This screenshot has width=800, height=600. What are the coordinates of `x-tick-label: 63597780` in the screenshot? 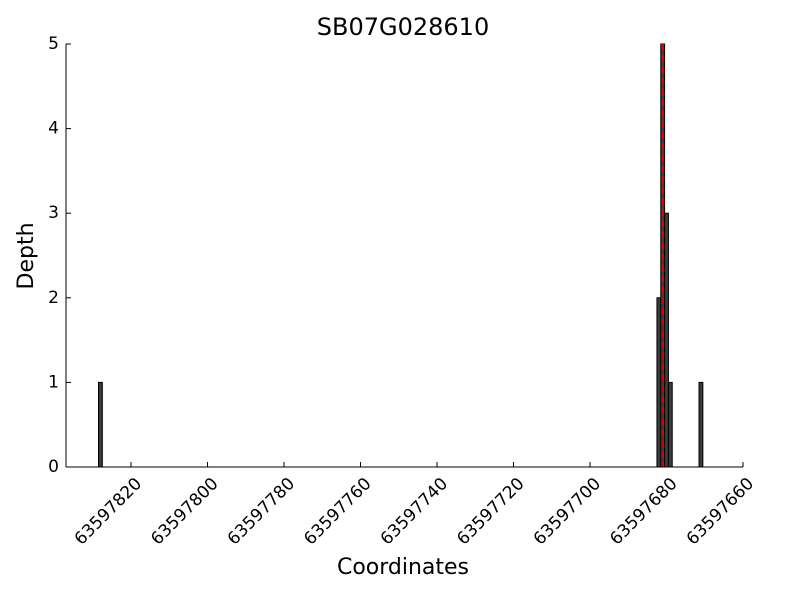 It's located at (261, 511).